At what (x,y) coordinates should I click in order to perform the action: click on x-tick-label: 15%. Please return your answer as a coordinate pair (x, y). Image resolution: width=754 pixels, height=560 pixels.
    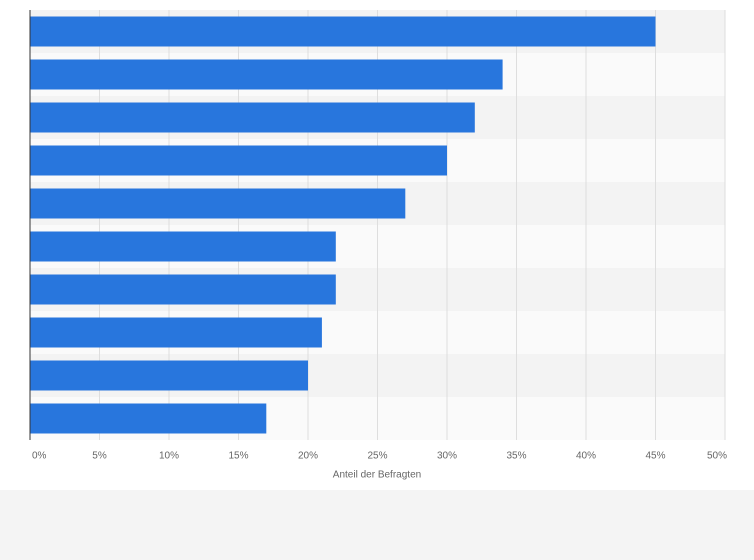
    Looking at the image, I should click on (238, 456).